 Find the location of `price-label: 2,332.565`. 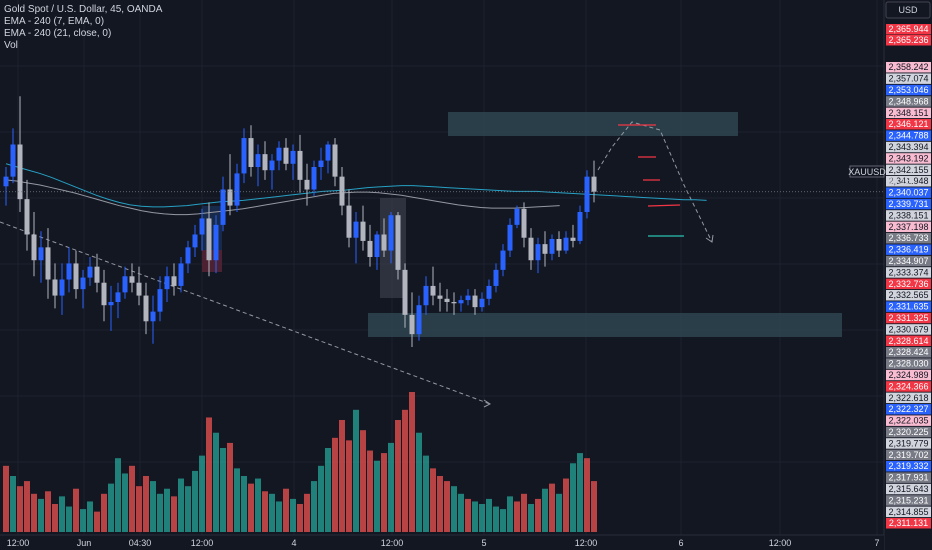

price-label: 2,332.565 is located at coordinates (908, 295).